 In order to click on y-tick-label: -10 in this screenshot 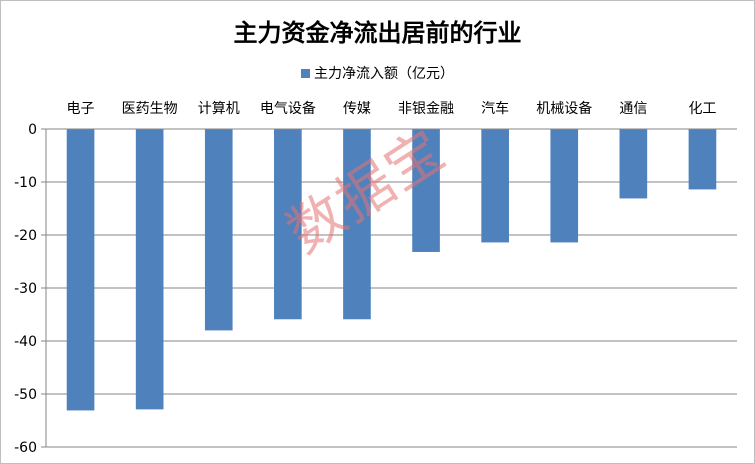, I will do `click(25, 183)`.